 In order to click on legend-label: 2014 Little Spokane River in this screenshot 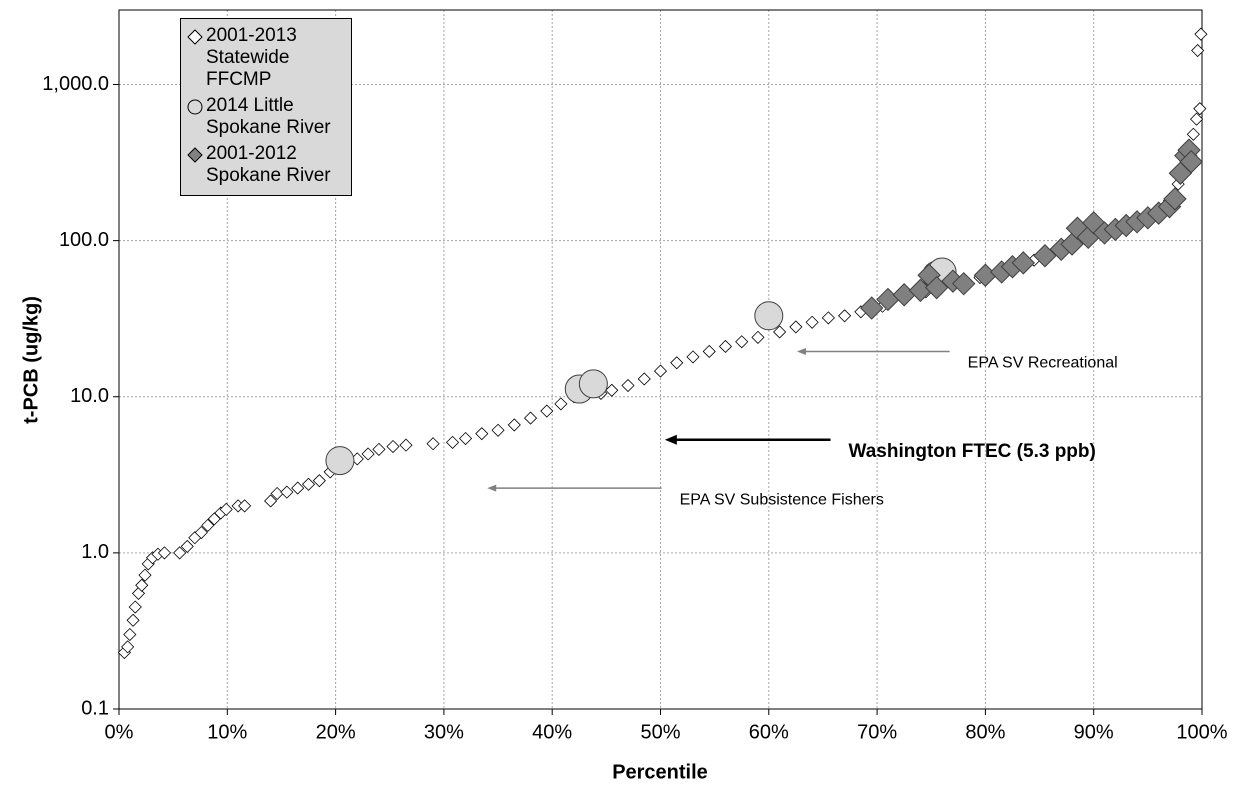, I will do `click(268, 116)`.